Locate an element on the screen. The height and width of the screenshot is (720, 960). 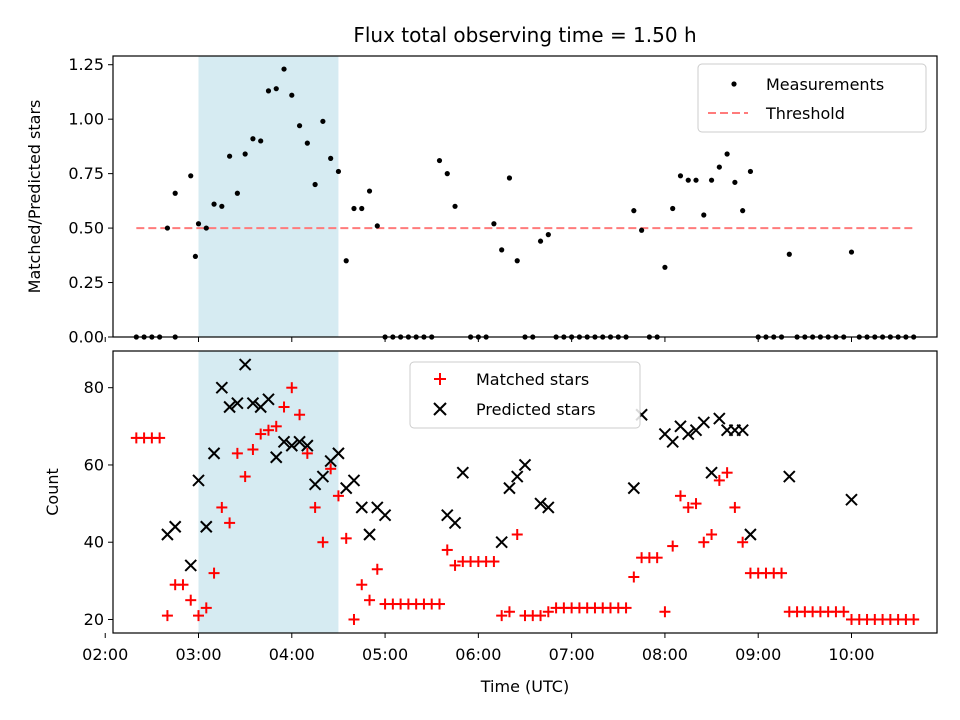
x-axis-label: Time (UTC) is located at coordinates (524, 686).